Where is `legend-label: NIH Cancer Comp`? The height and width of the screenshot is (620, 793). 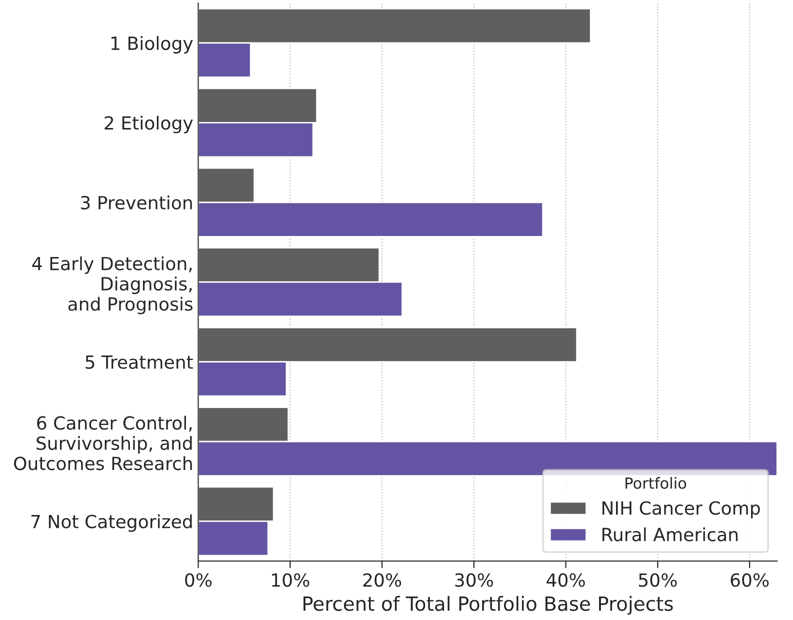 legend-label: NIH Cancer Comp is located at coordinates (681, 509).